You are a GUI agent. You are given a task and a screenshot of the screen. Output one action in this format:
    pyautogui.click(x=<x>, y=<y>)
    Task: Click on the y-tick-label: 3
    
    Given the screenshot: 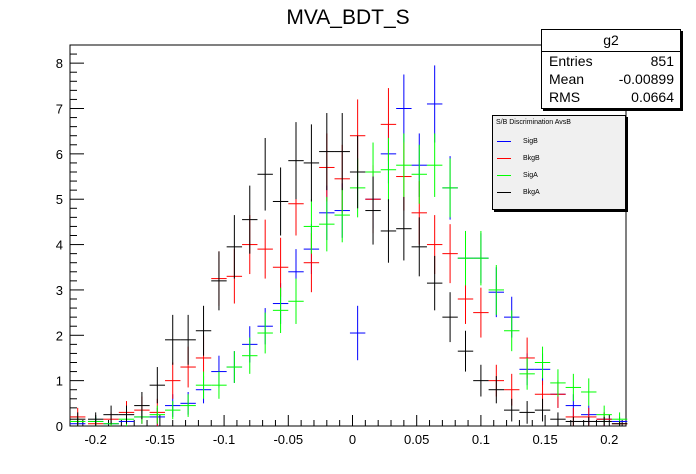 What is the action you would take?
    pyautogui.click(x=59, y=290)
    